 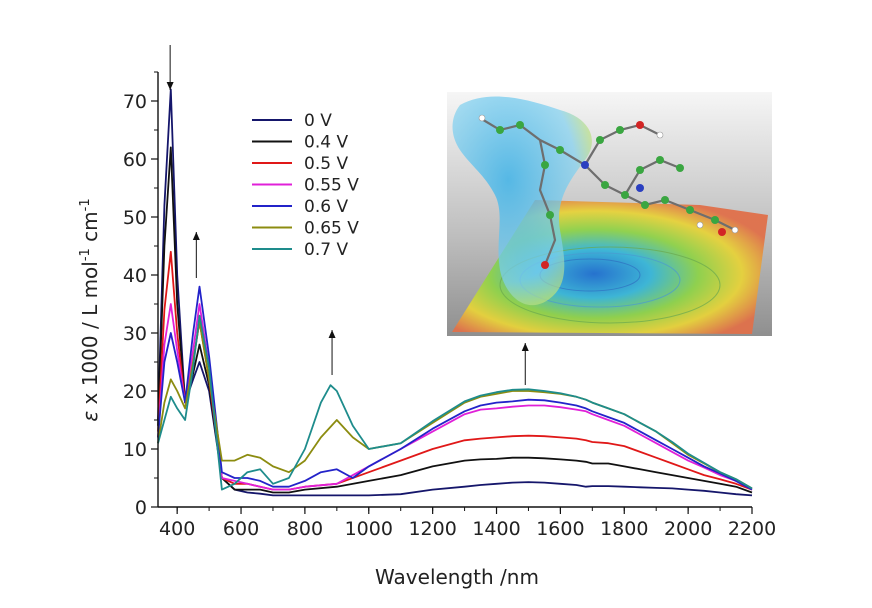 I want to click on x-tick-label: 2200, so click(x=752, y=529).